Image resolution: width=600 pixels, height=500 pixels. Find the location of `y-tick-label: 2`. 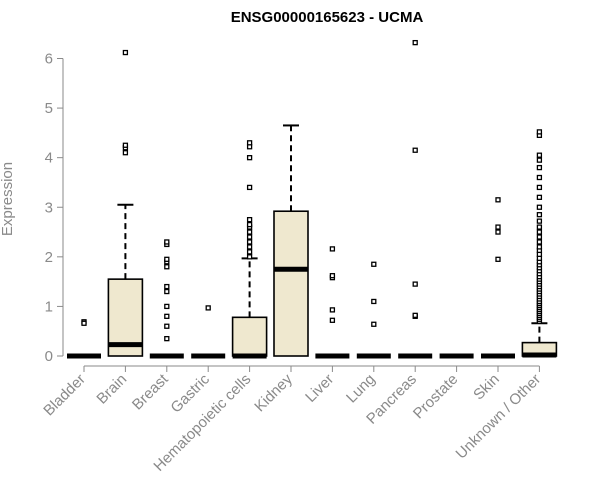

y-tick-label: 2 is located at coordinates (49, 257).